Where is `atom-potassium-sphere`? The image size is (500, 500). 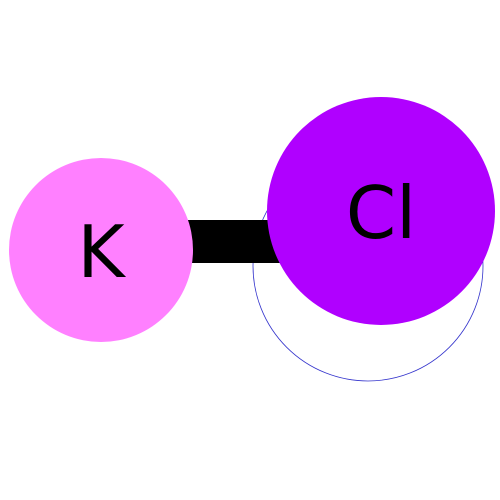
atom-potassium-sphere is located at coordinates (101, 250).